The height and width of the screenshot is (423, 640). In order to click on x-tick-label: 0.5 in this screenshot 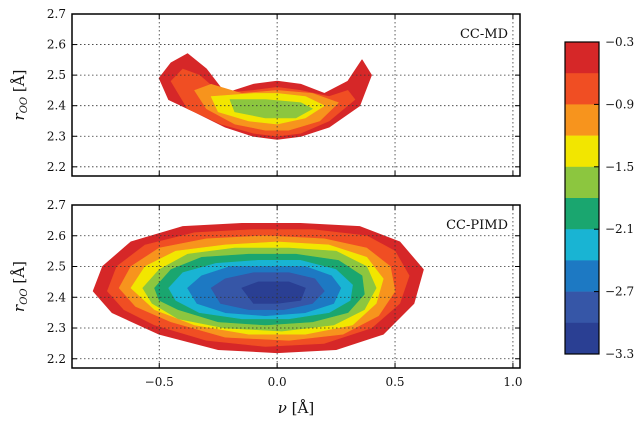, I will do `click(394, 382)`.